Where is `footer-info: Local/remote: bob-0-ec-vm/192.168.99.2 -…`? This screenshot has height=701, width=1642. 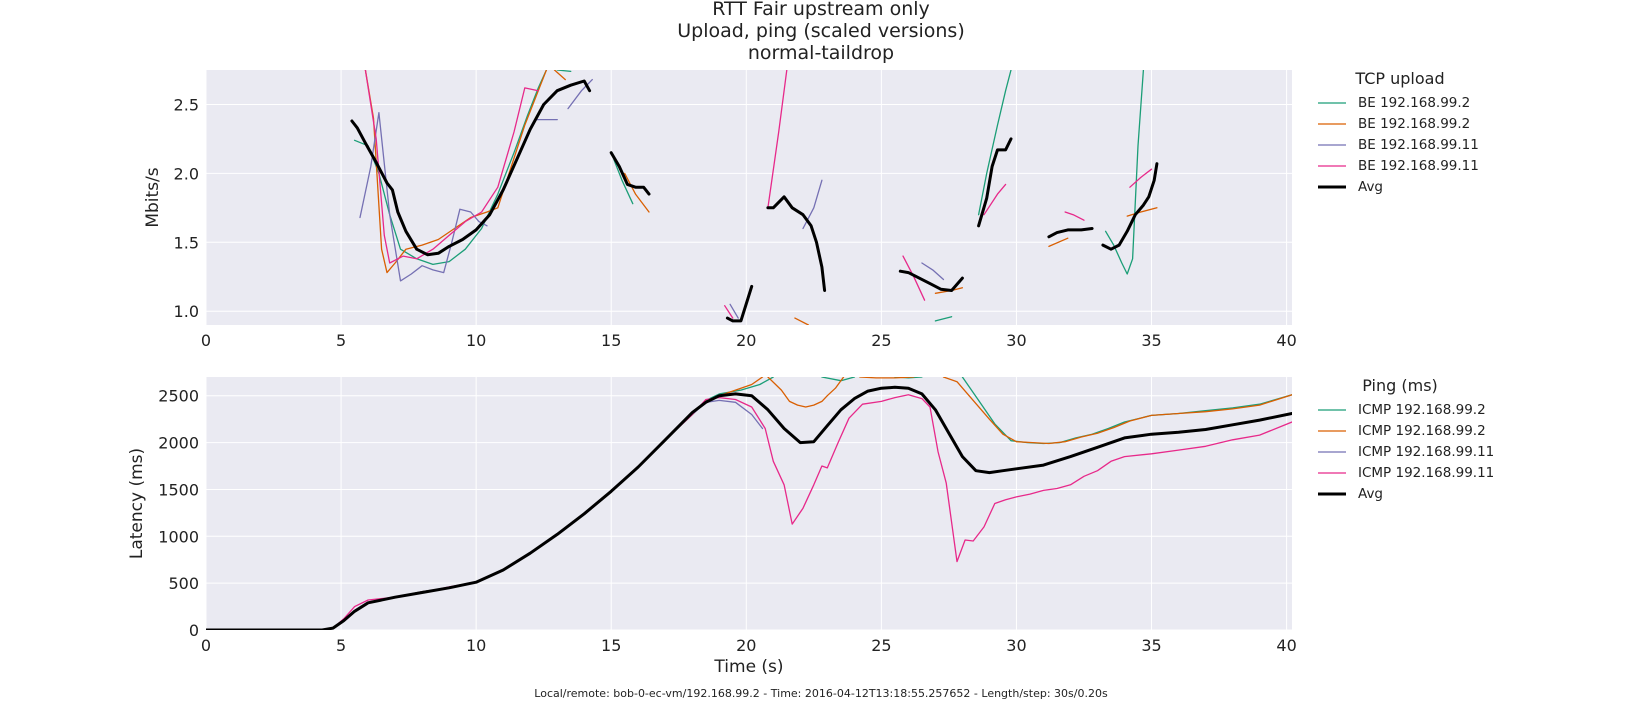
footer-info: Local/remote: bob-0-ec-vm/192.168.99.2 -… is located at coordinates (821, 693).